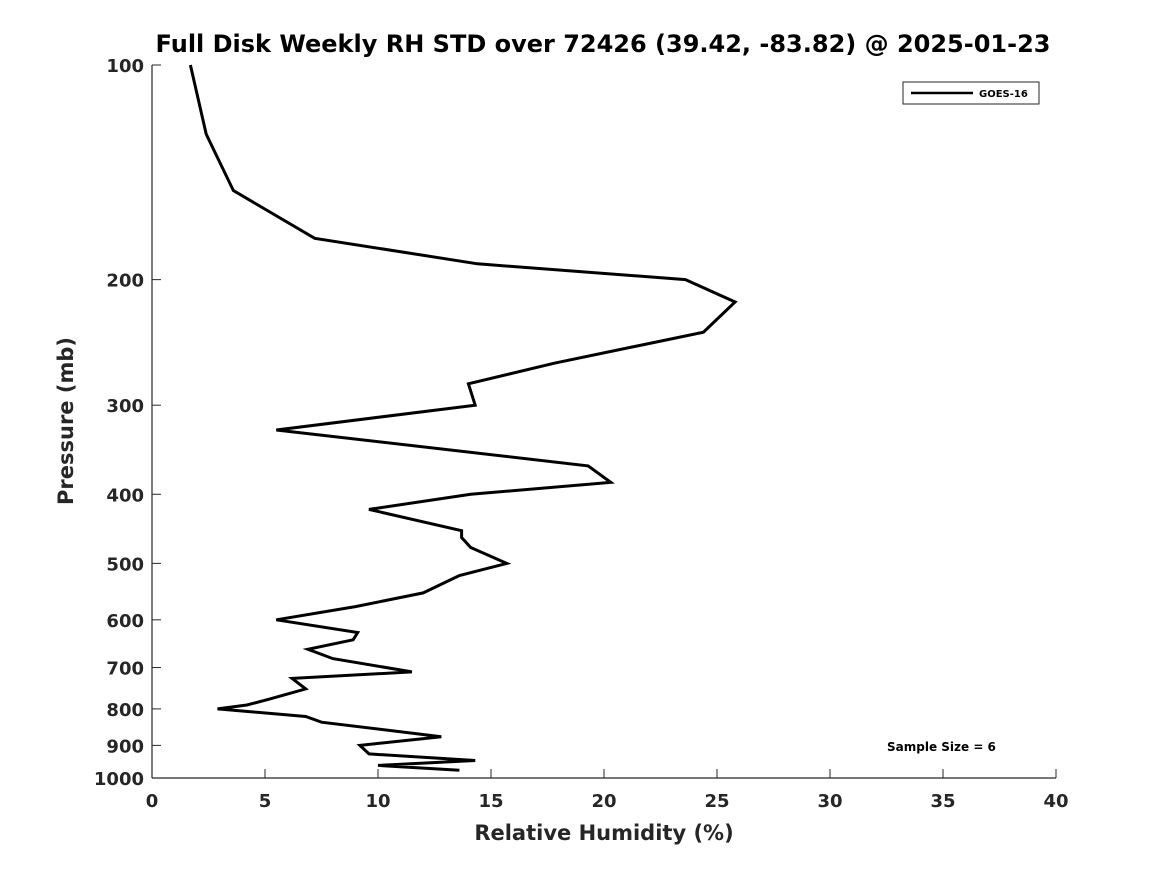 The image size is (1167, 875). Describe the element at coordinates (971, 93) in the screenshot. I see `legend: GOES-16` at that location.